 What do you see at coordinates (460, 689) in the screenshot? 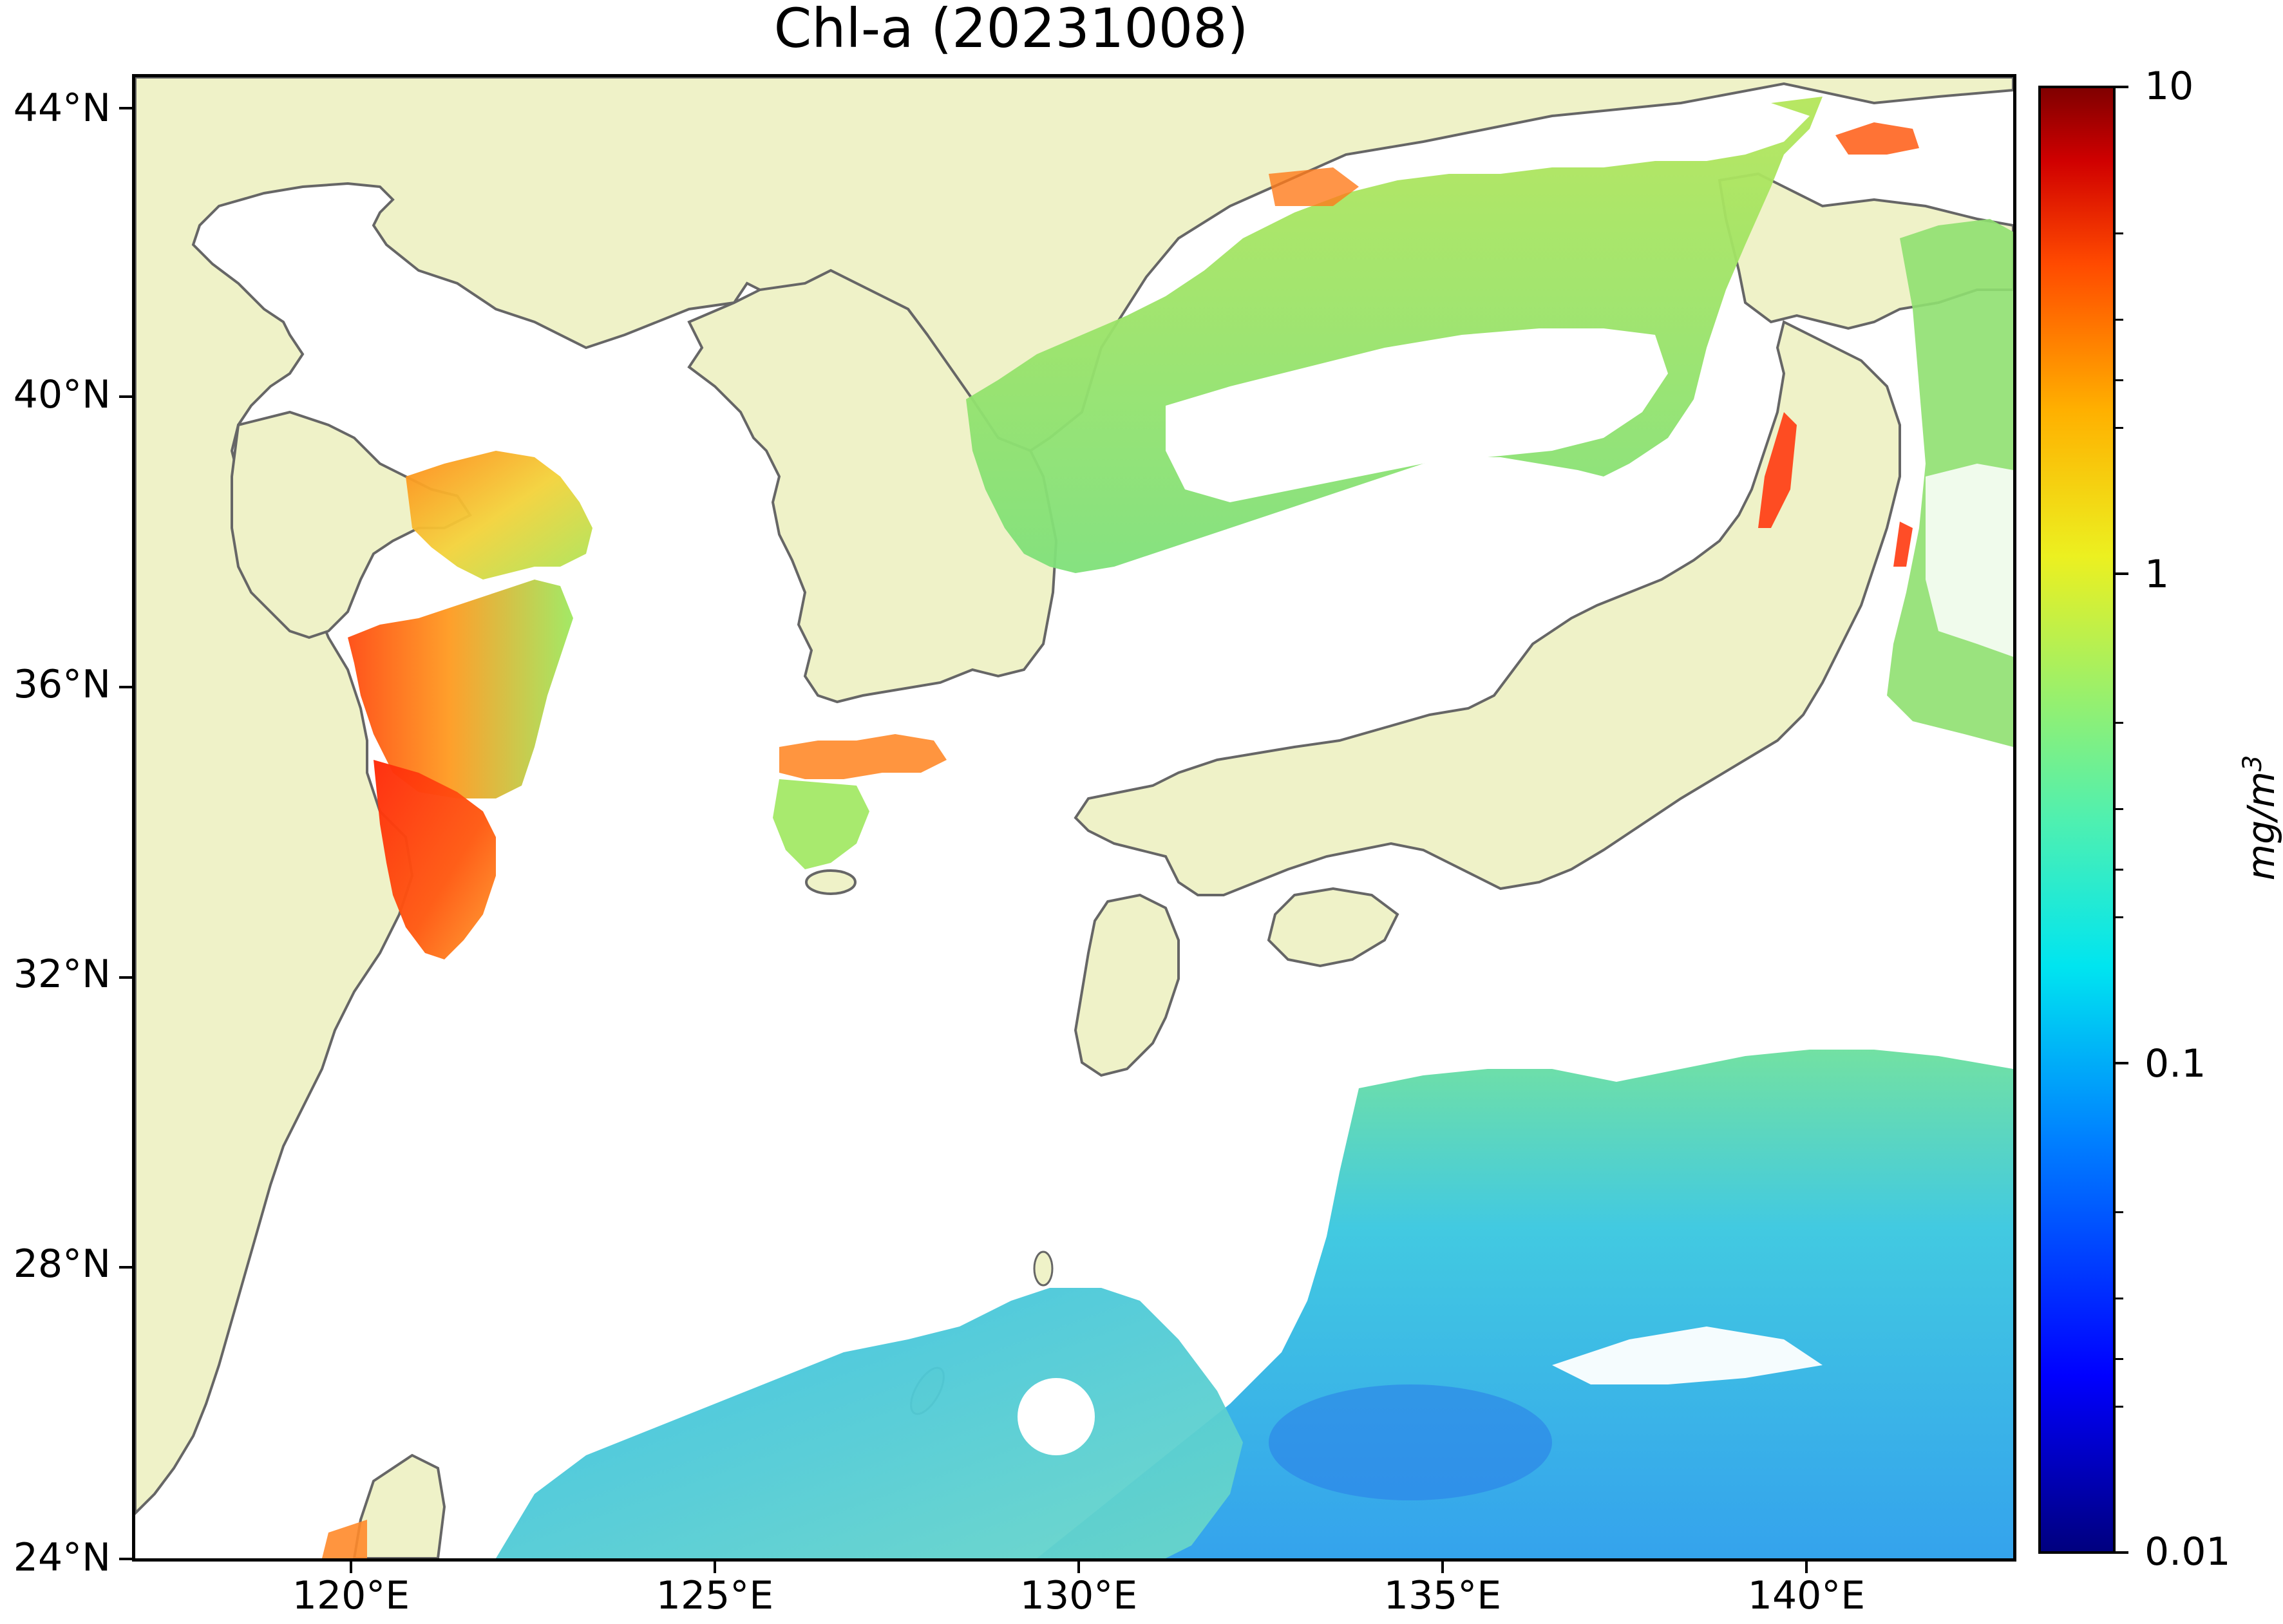
I see `chl-yellow-sea` at bounding box center [460, 689].